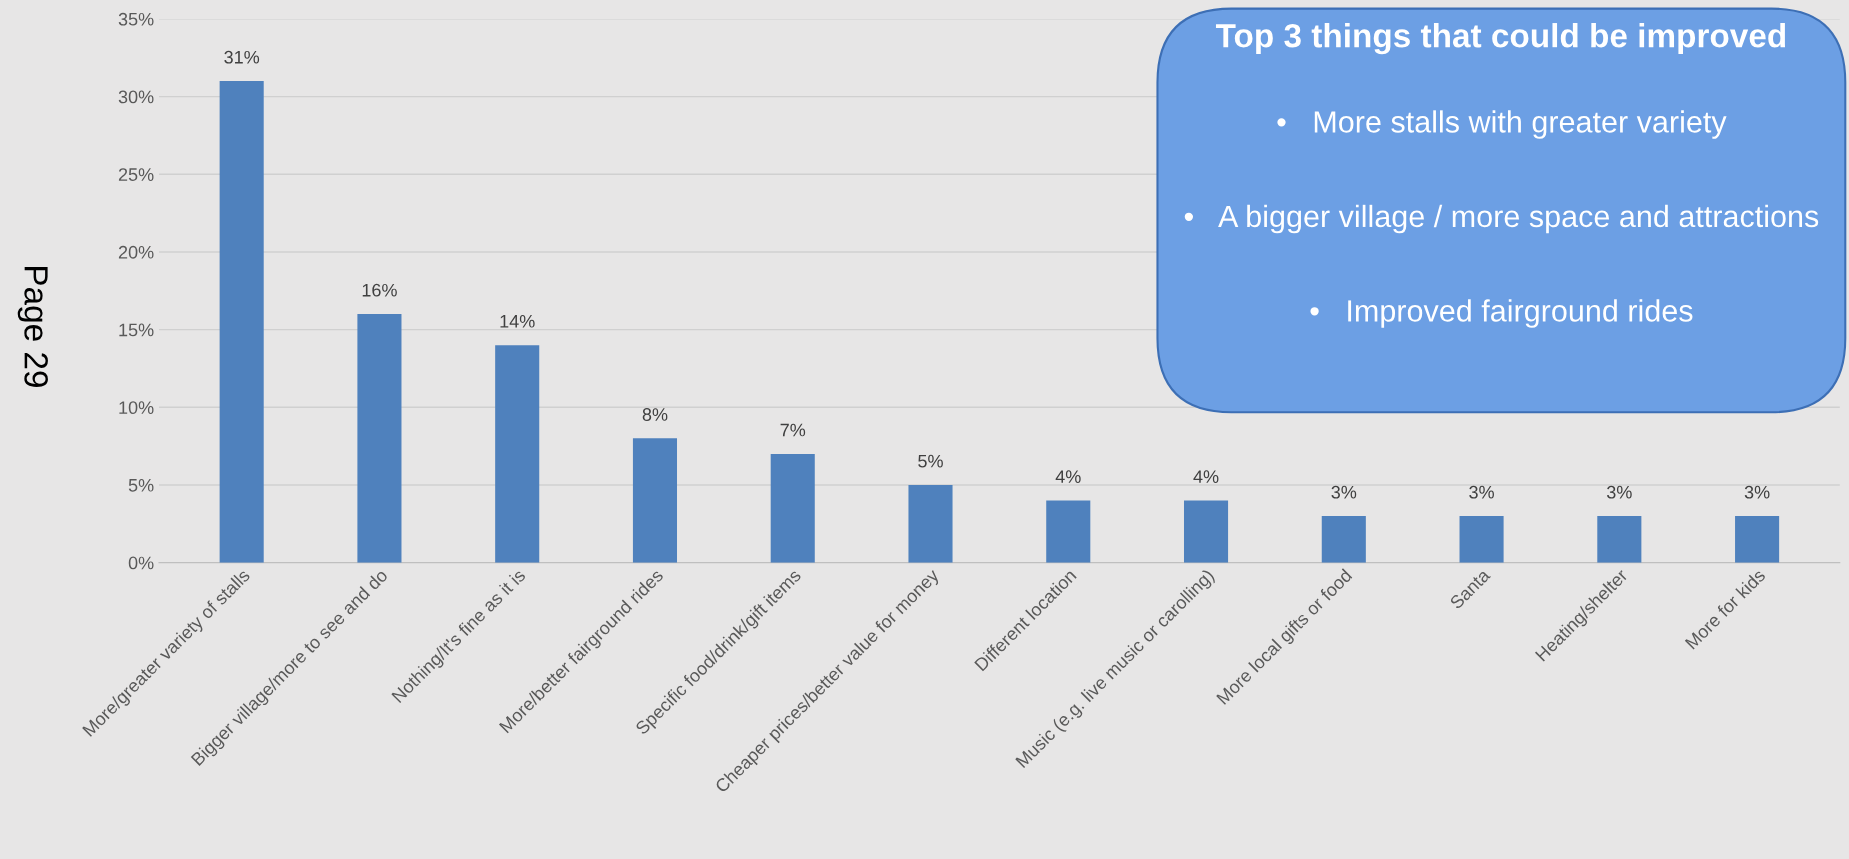 The image size is (1849, 859). Describe the element at coordinates (136, 252) in the screenshot. I see `y-tick-label: 20%` at that location.